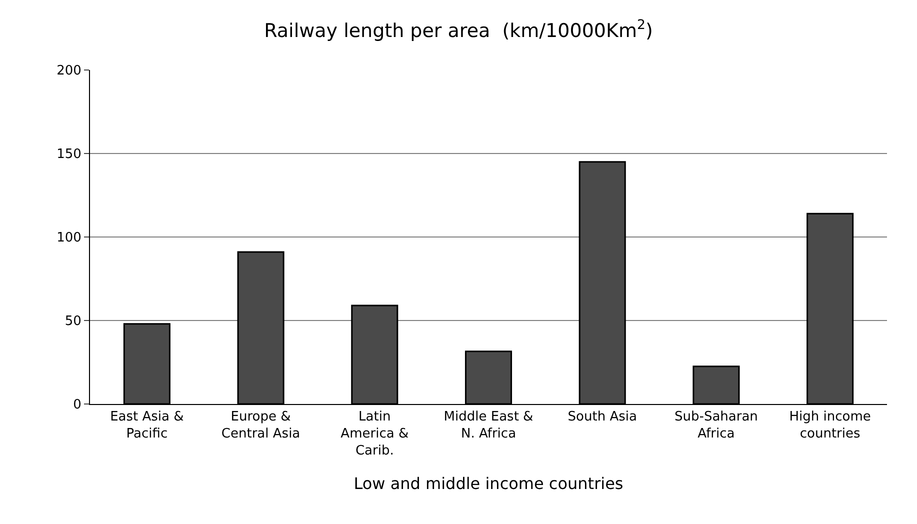 This screenshot has height=524, width=917. What do you see at coordinates (73, 322) in the screenshot?
I see `y-tick-label: 50` at bounding box center [73, 322].